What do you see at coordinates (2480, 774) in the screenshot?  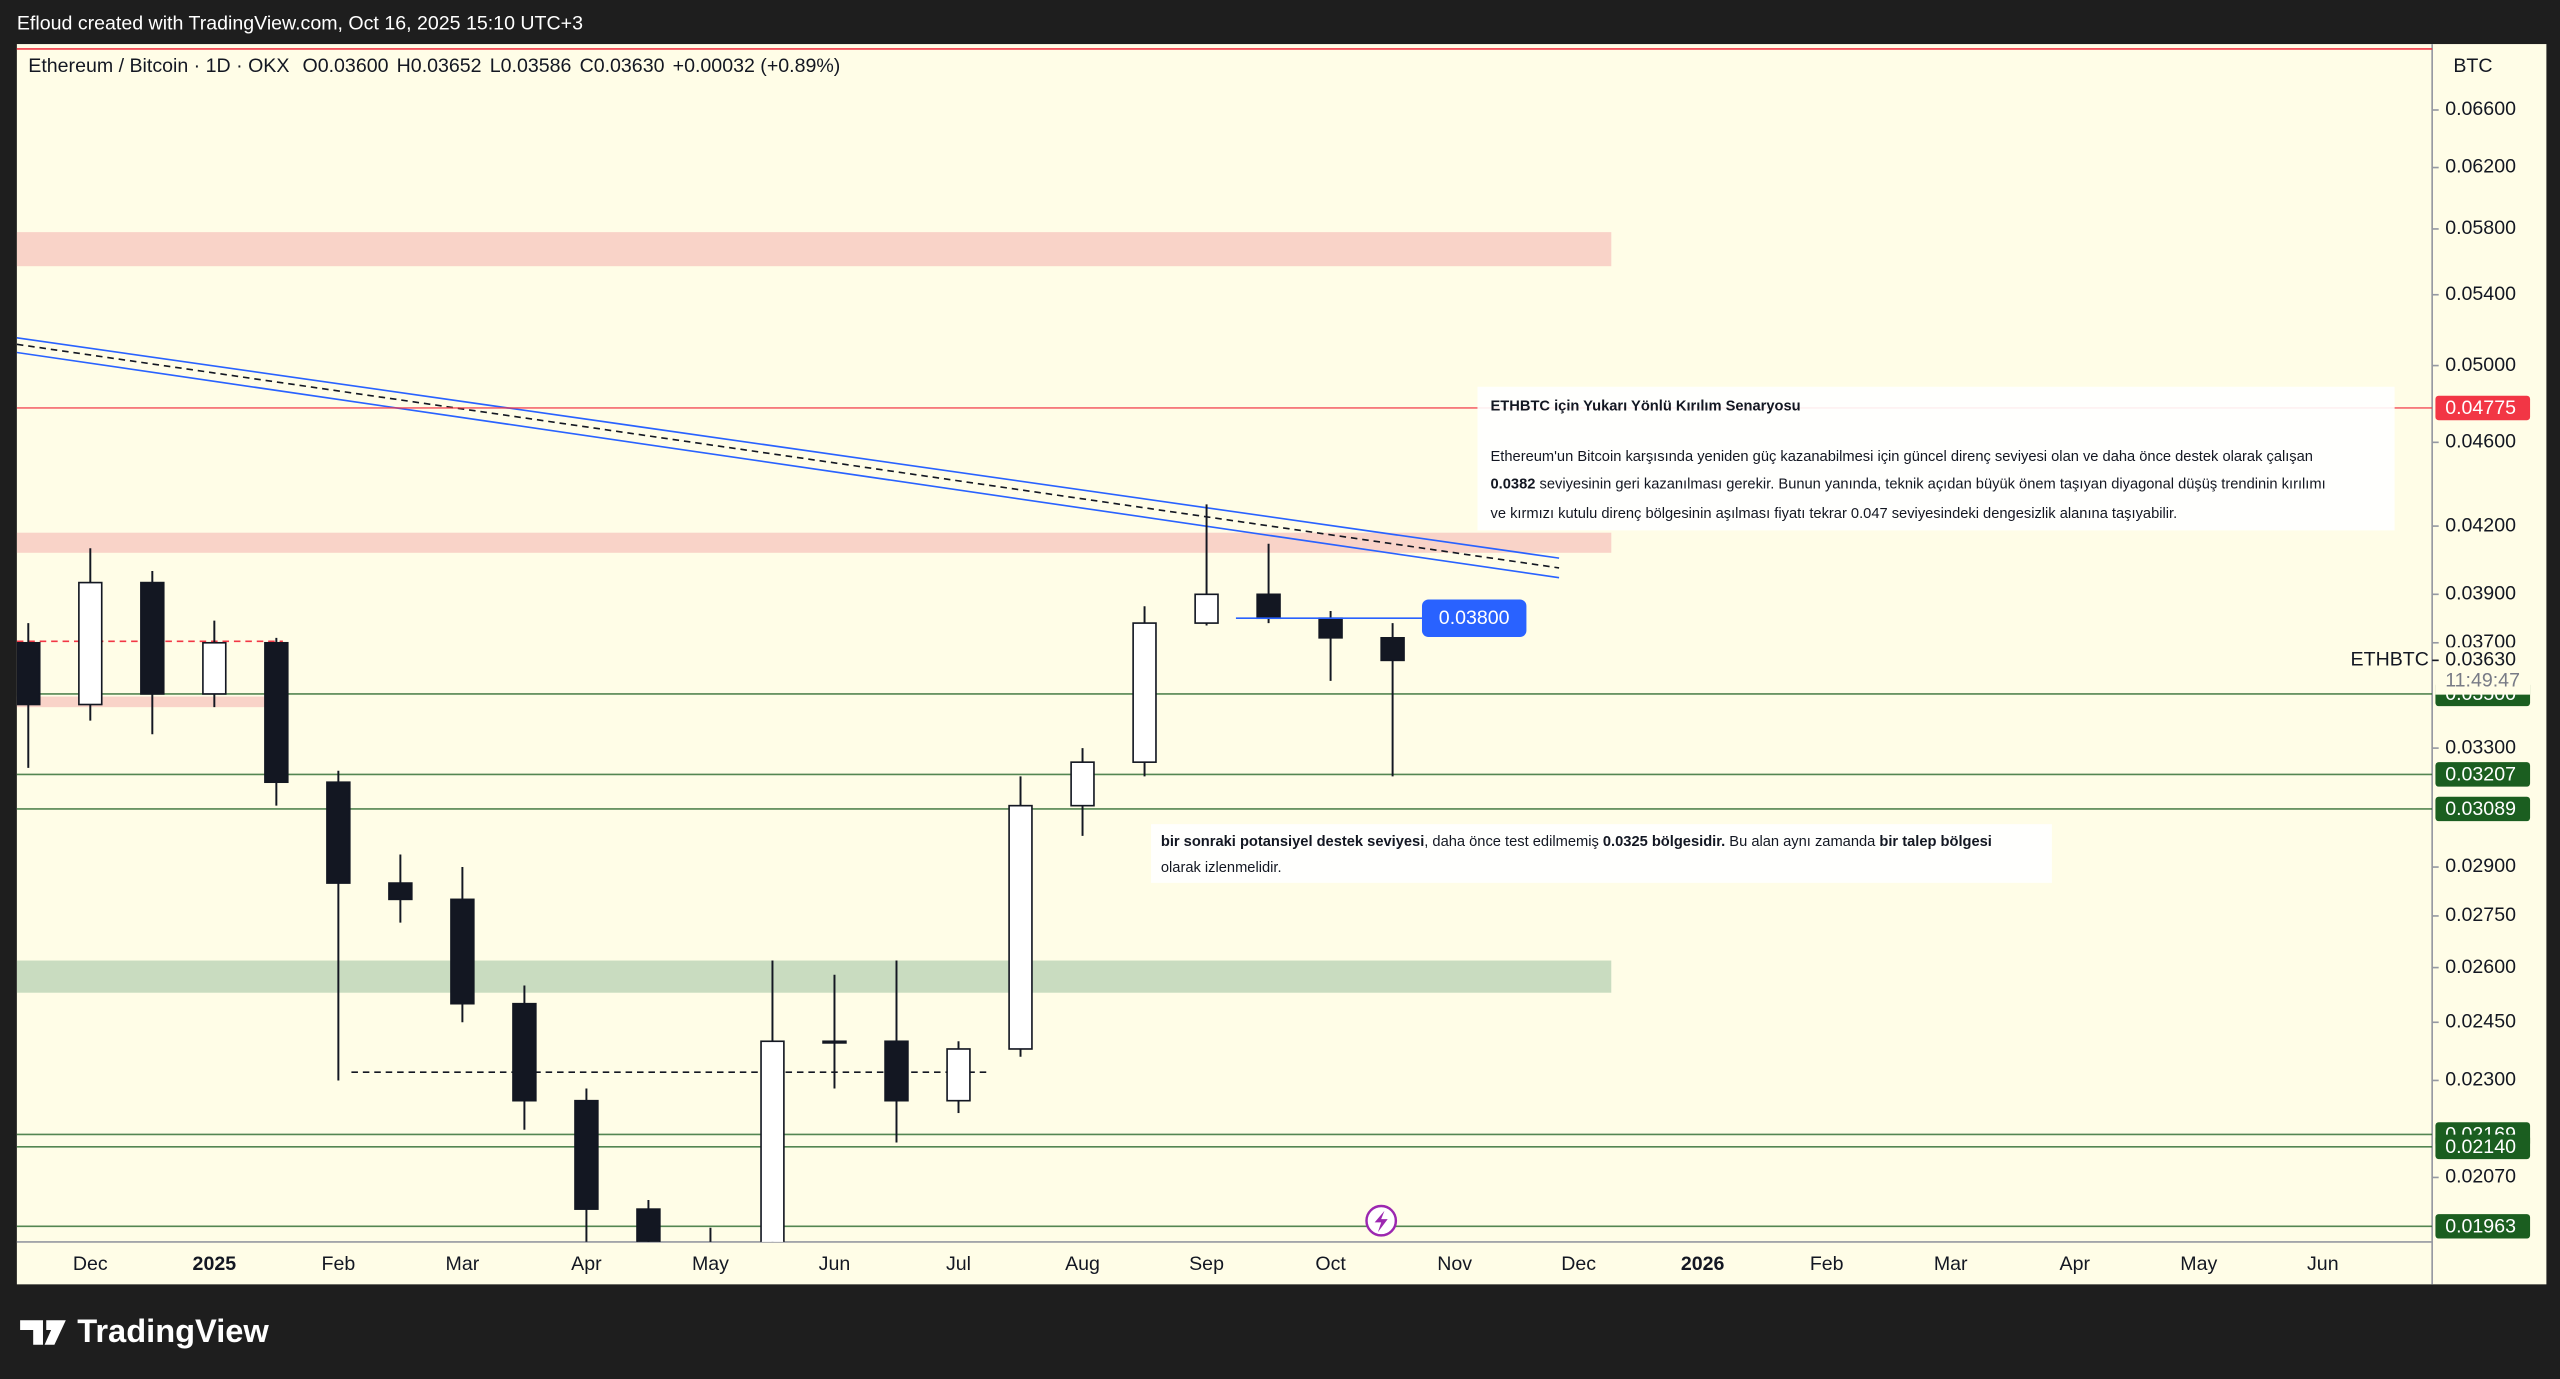 I see `level-label: 0.03207` at bounding box center [2480, 774].